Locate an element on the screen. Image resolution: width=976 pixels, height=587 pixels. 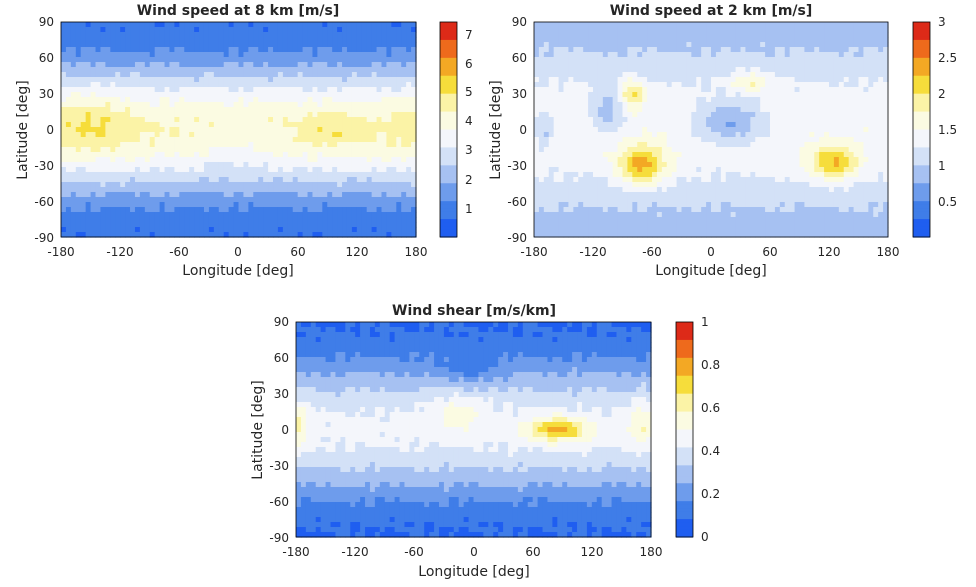
colorbar-swatch is located at coordinates (448, 235).